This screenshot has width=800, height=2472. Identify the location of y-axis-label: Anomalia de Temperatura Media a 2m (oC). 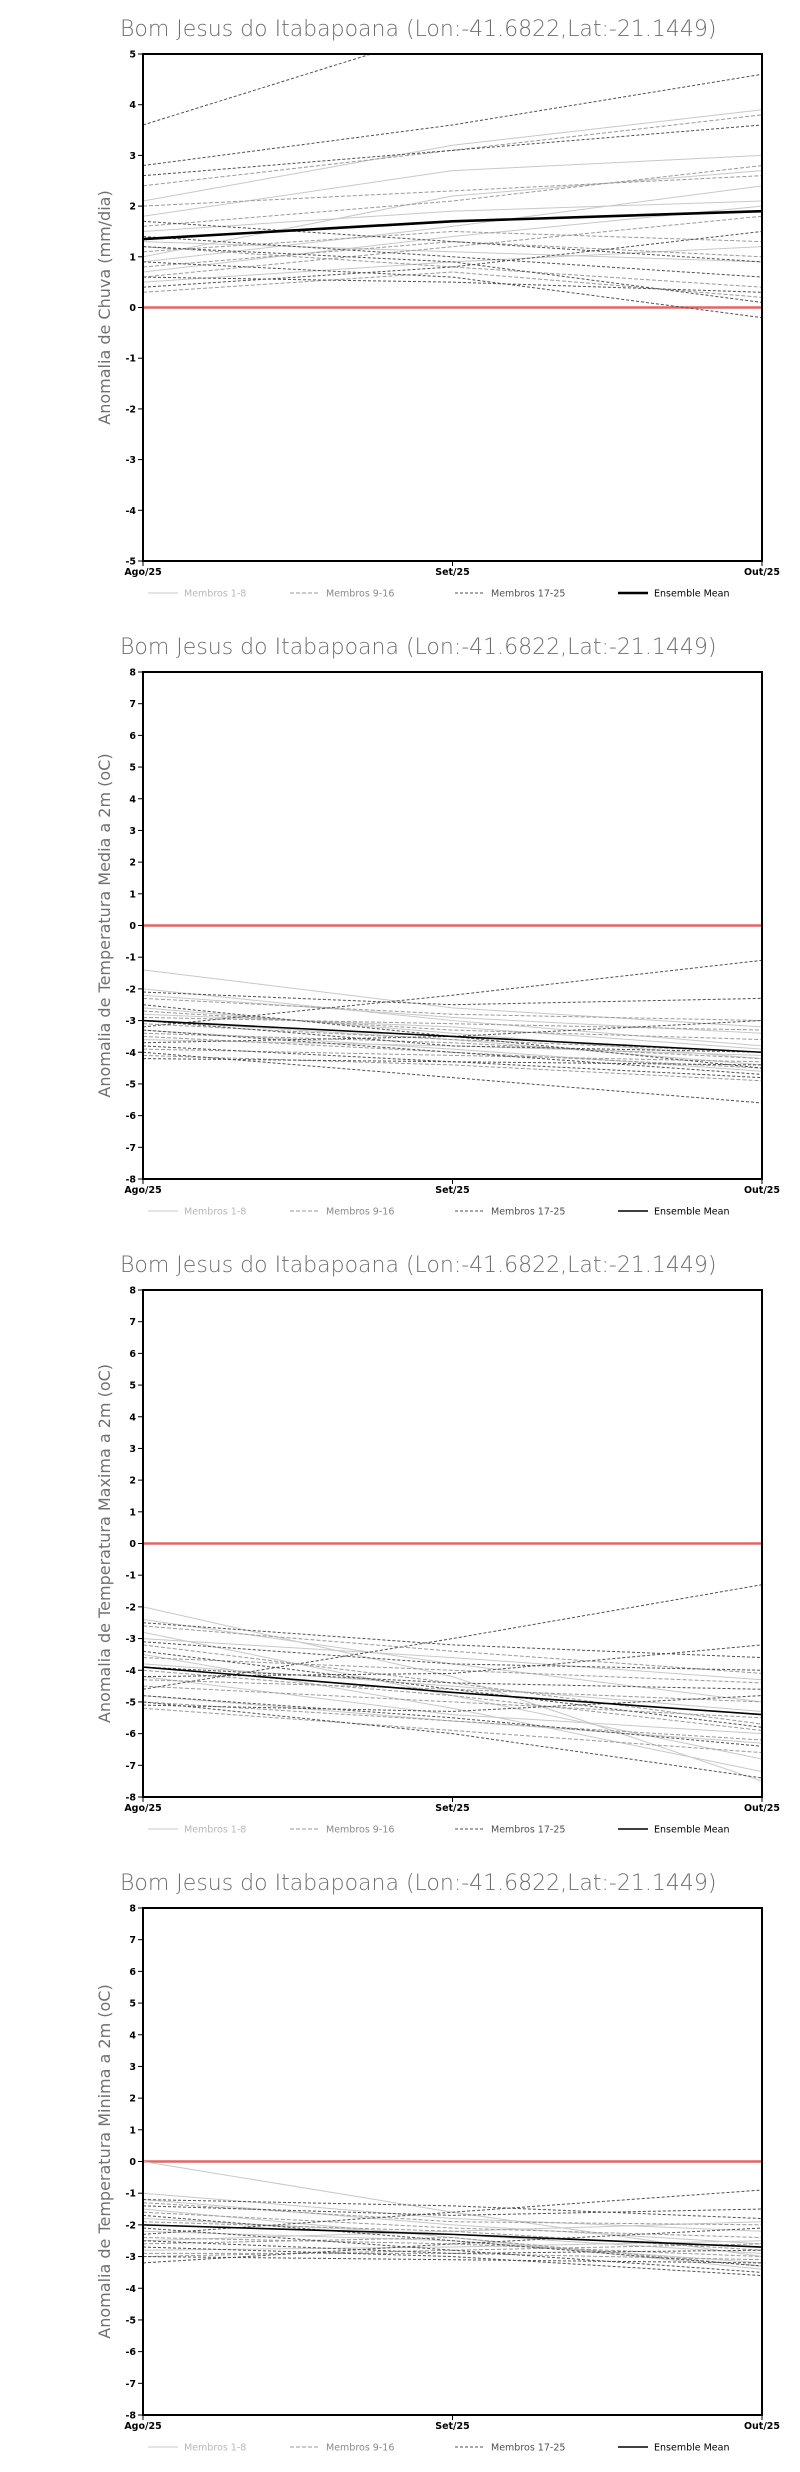
(104, 925).